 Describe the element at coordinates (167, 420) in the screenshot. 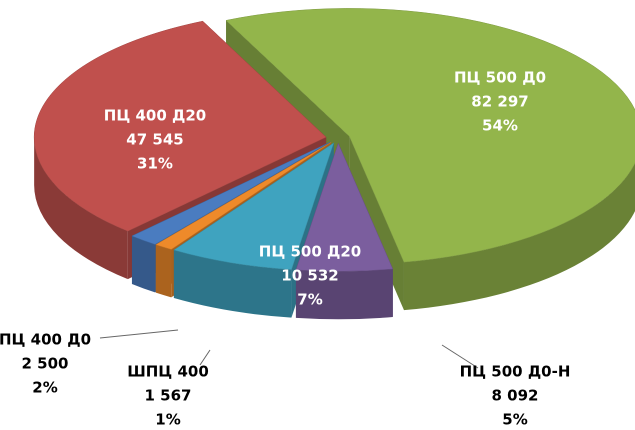

I see `slice-percent-label: 1%` at that location.